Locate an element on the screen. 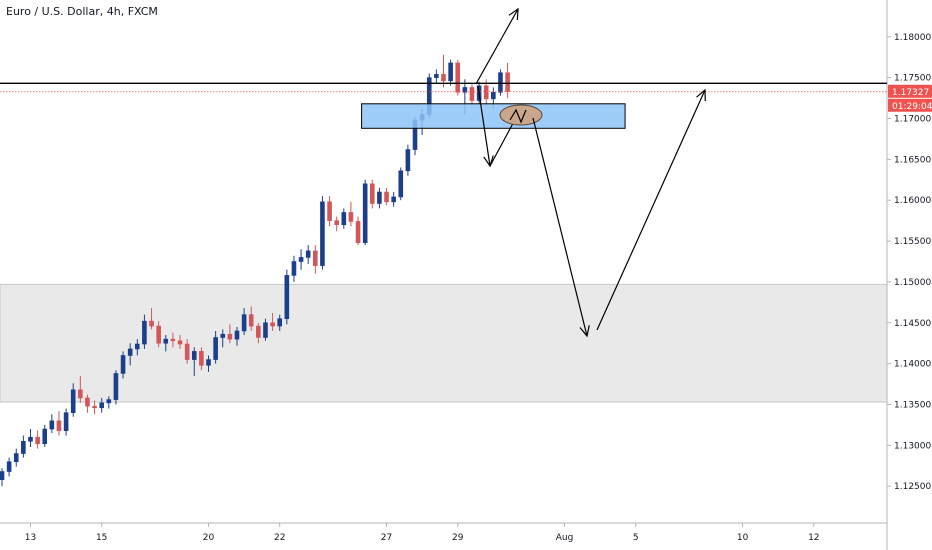 This screenshot has width=932, height=550. y-tick-label: 1.17000 is located at coordinates (912, 119).